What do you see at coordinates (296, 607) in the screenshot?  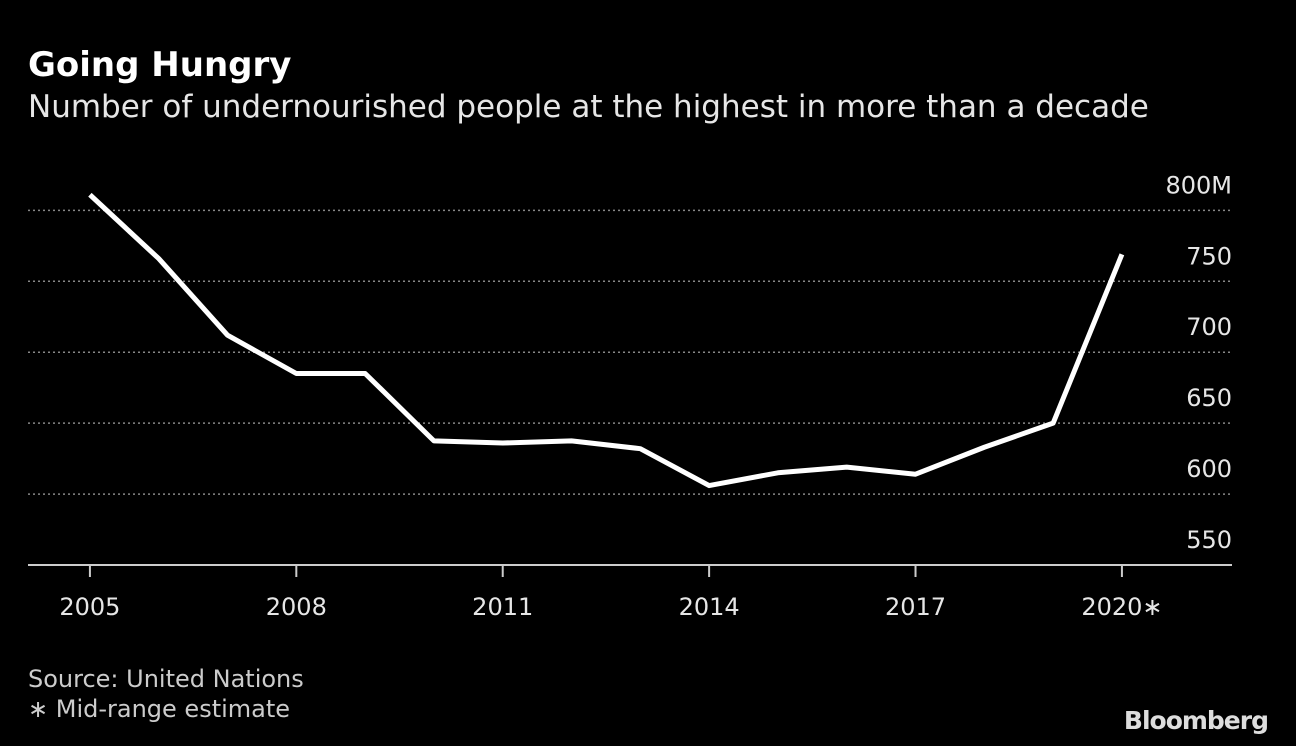 I see `x-tick-label: 2008` at bounding box center [296, 607].